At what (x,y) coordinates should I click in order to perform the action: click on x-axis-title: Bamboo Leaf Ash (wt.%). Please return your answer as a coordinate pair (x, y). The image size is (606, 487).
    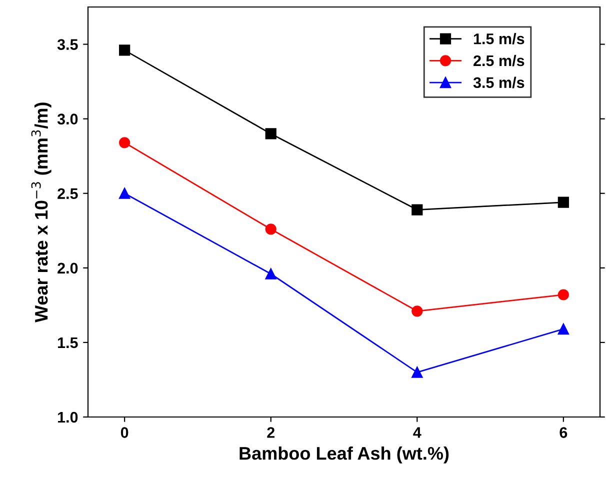
    Looking at the image, I should click on (344, 455).